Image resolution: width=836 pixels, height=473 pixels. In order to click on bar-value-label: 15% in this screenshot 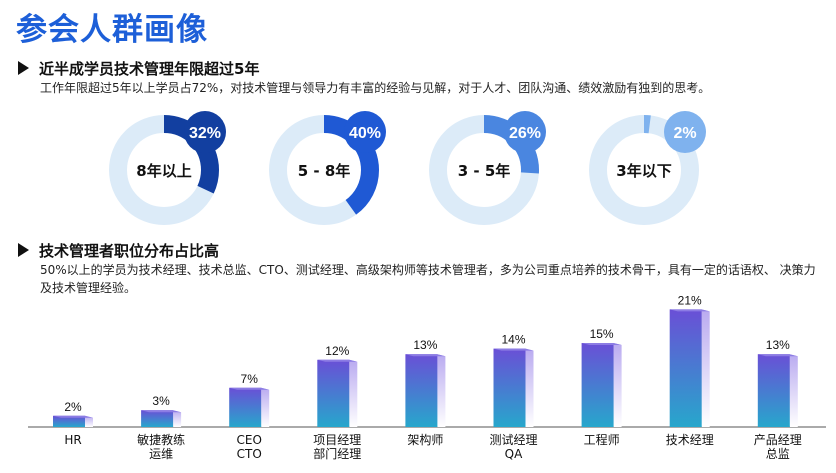, I will do `click(602, 334)`.